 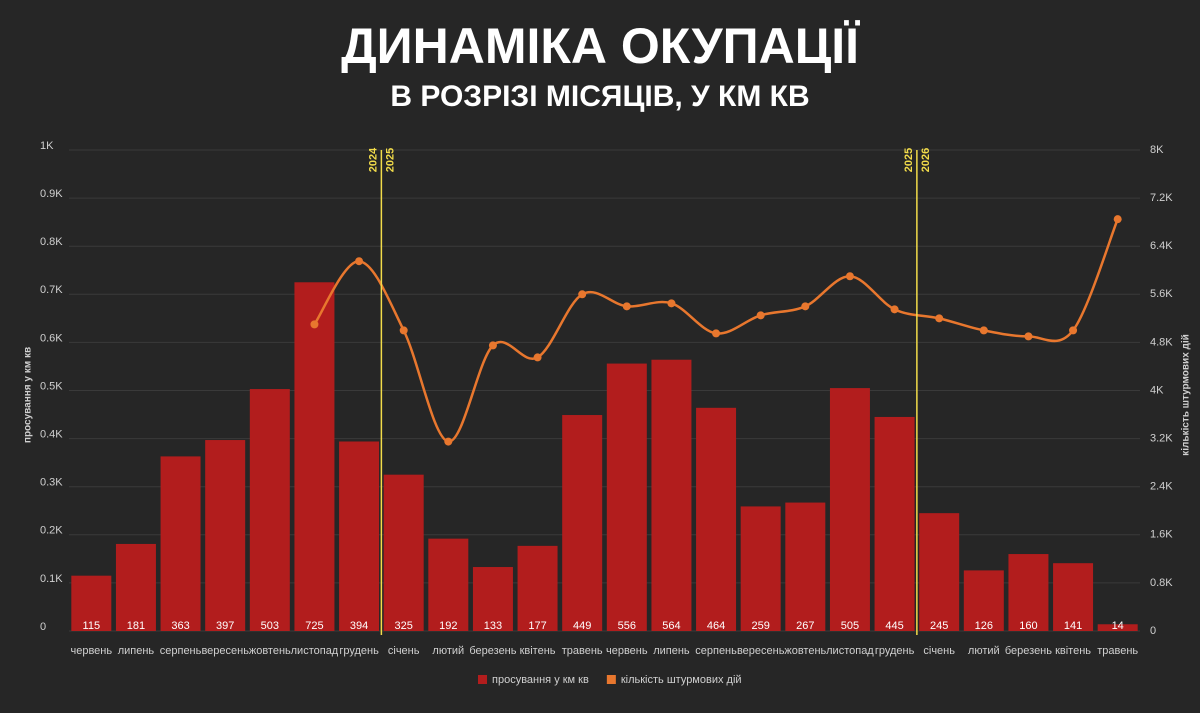 What do you see at coordinates (894, 626) in the screenshot?
I see `bar-value-label: 445` at bounding box center [894, 626].